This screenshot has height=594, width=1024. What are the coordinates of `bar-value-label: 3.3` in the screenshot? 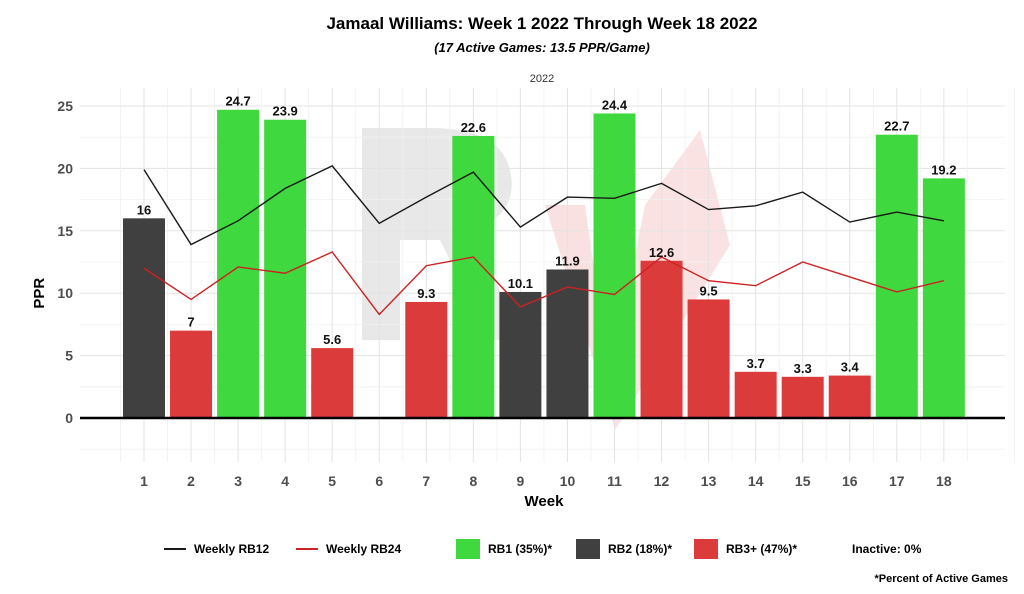 It's located at (803, 368).